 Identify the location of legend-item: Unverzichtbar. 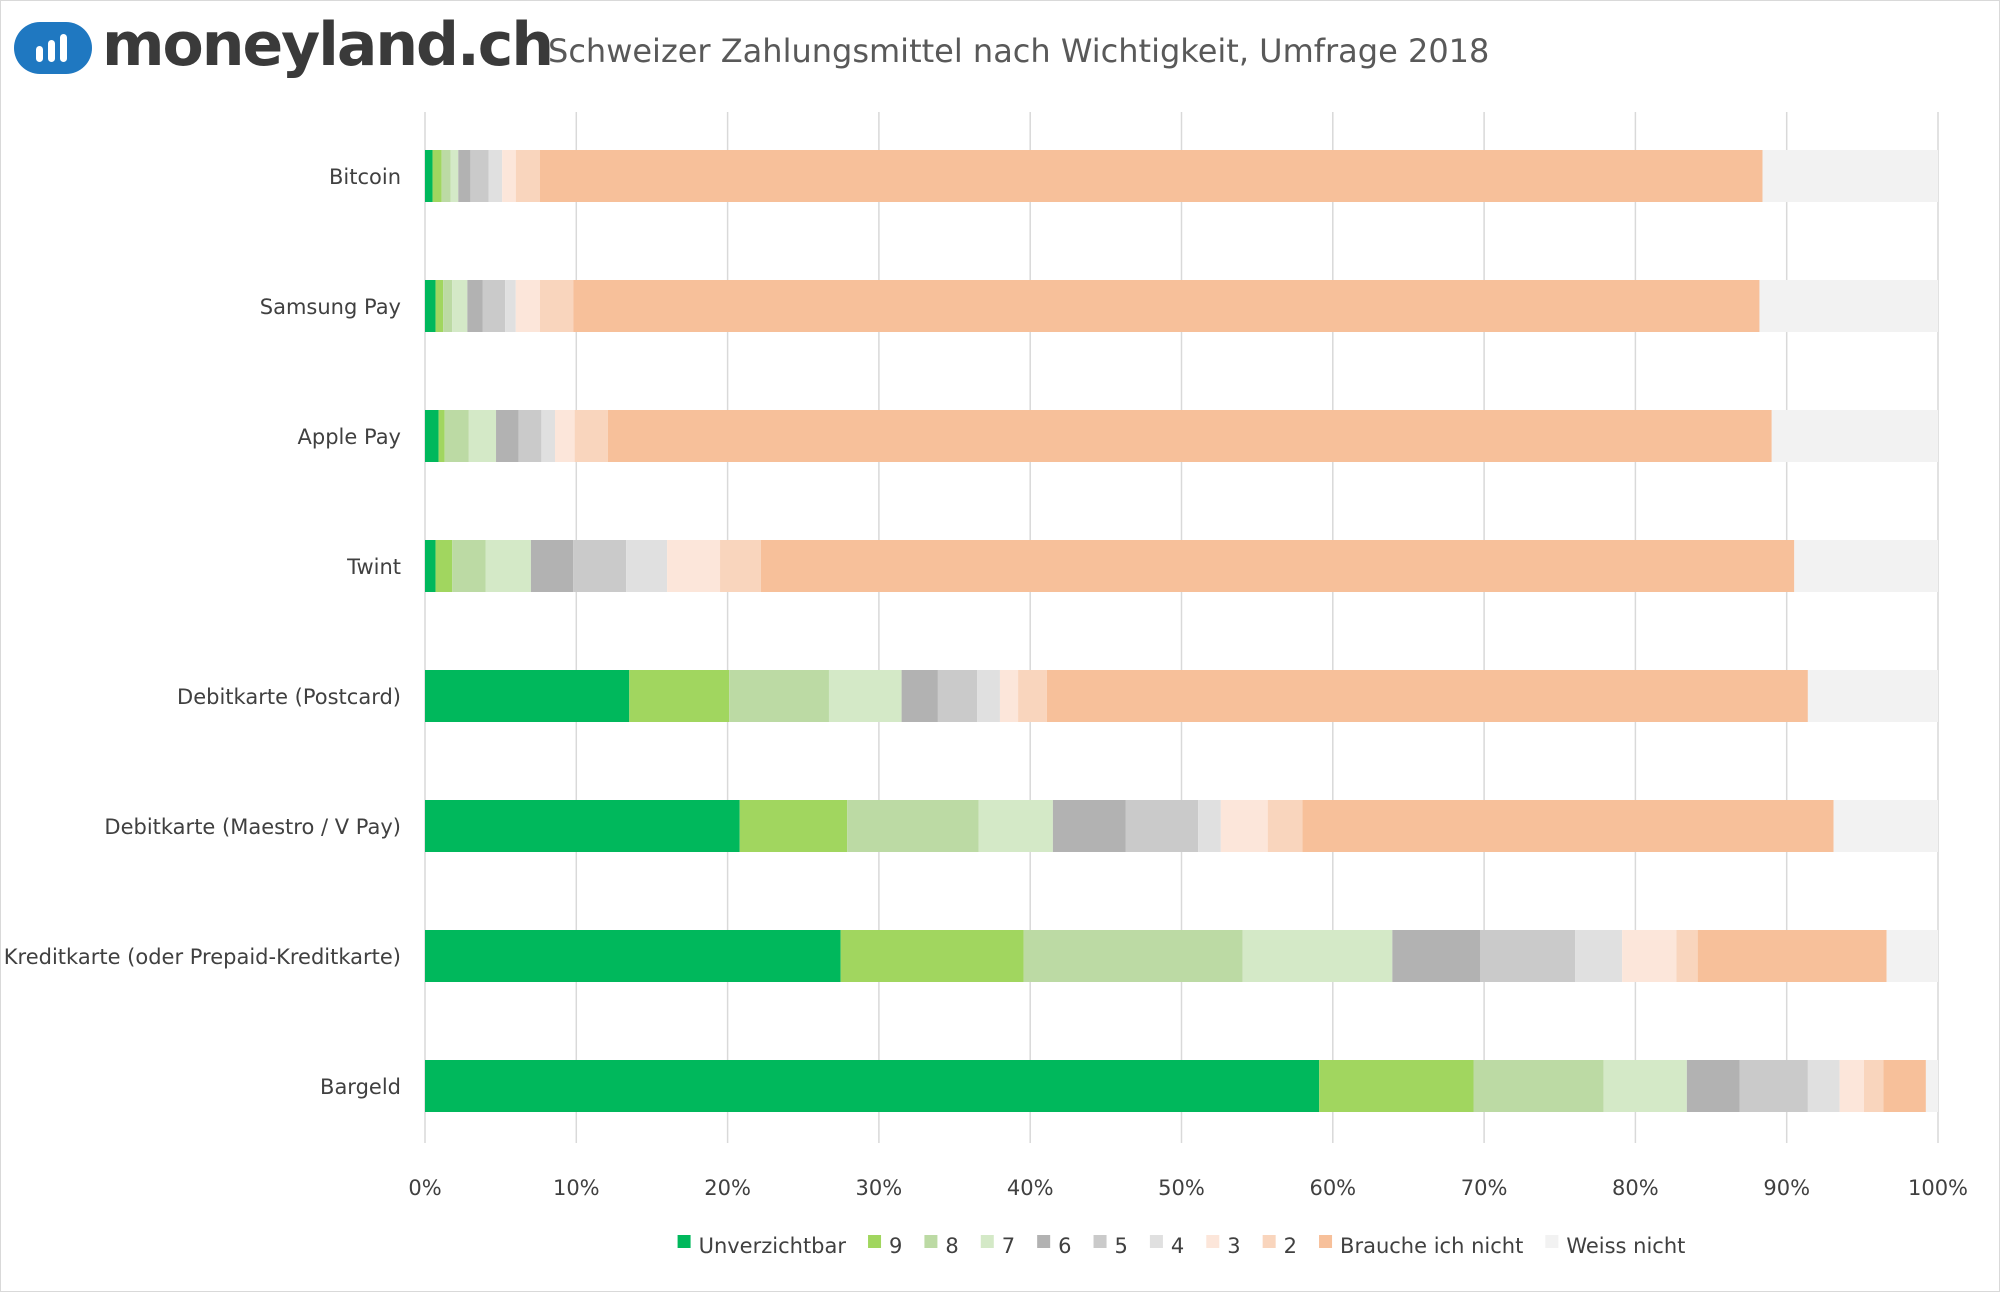
(762, 1246).